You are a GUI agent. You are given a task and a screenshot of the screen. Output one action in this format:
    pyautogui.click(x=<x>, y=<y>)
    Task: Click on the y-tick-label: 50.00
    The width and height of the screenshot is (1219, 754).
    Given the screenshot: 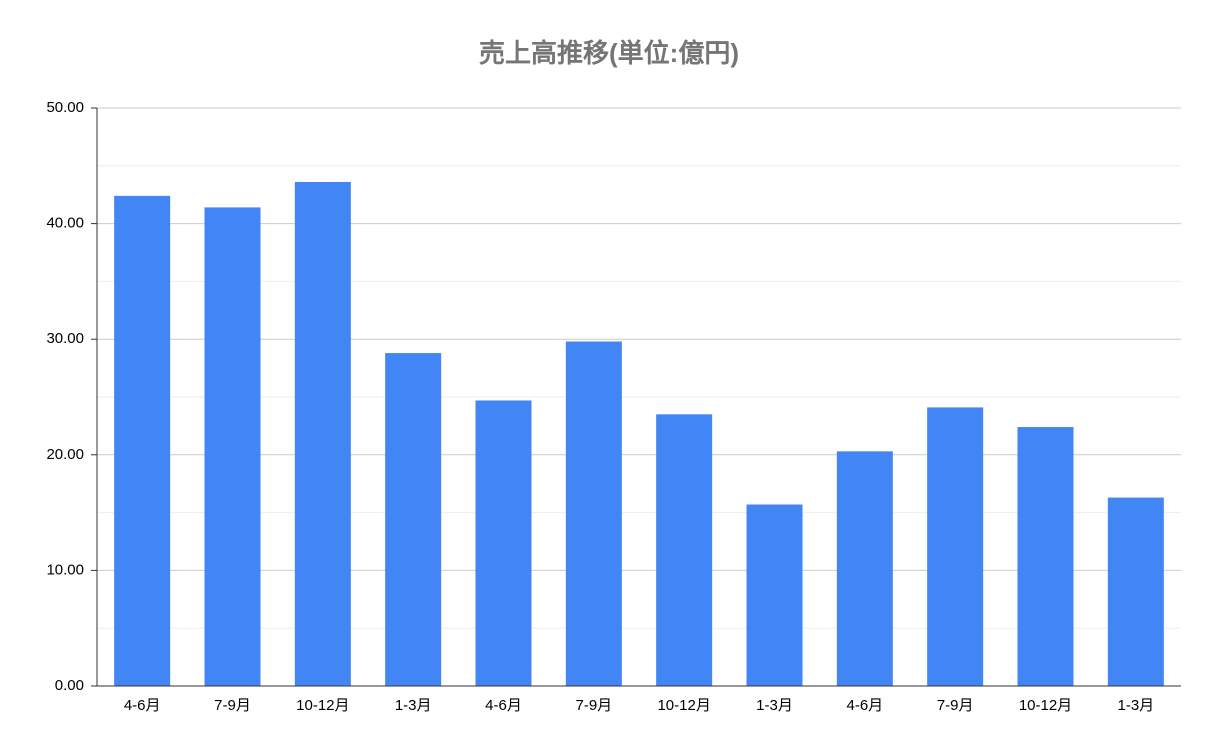 What is the action you would take?
    pyautogui.click(x=65, y=107)
    